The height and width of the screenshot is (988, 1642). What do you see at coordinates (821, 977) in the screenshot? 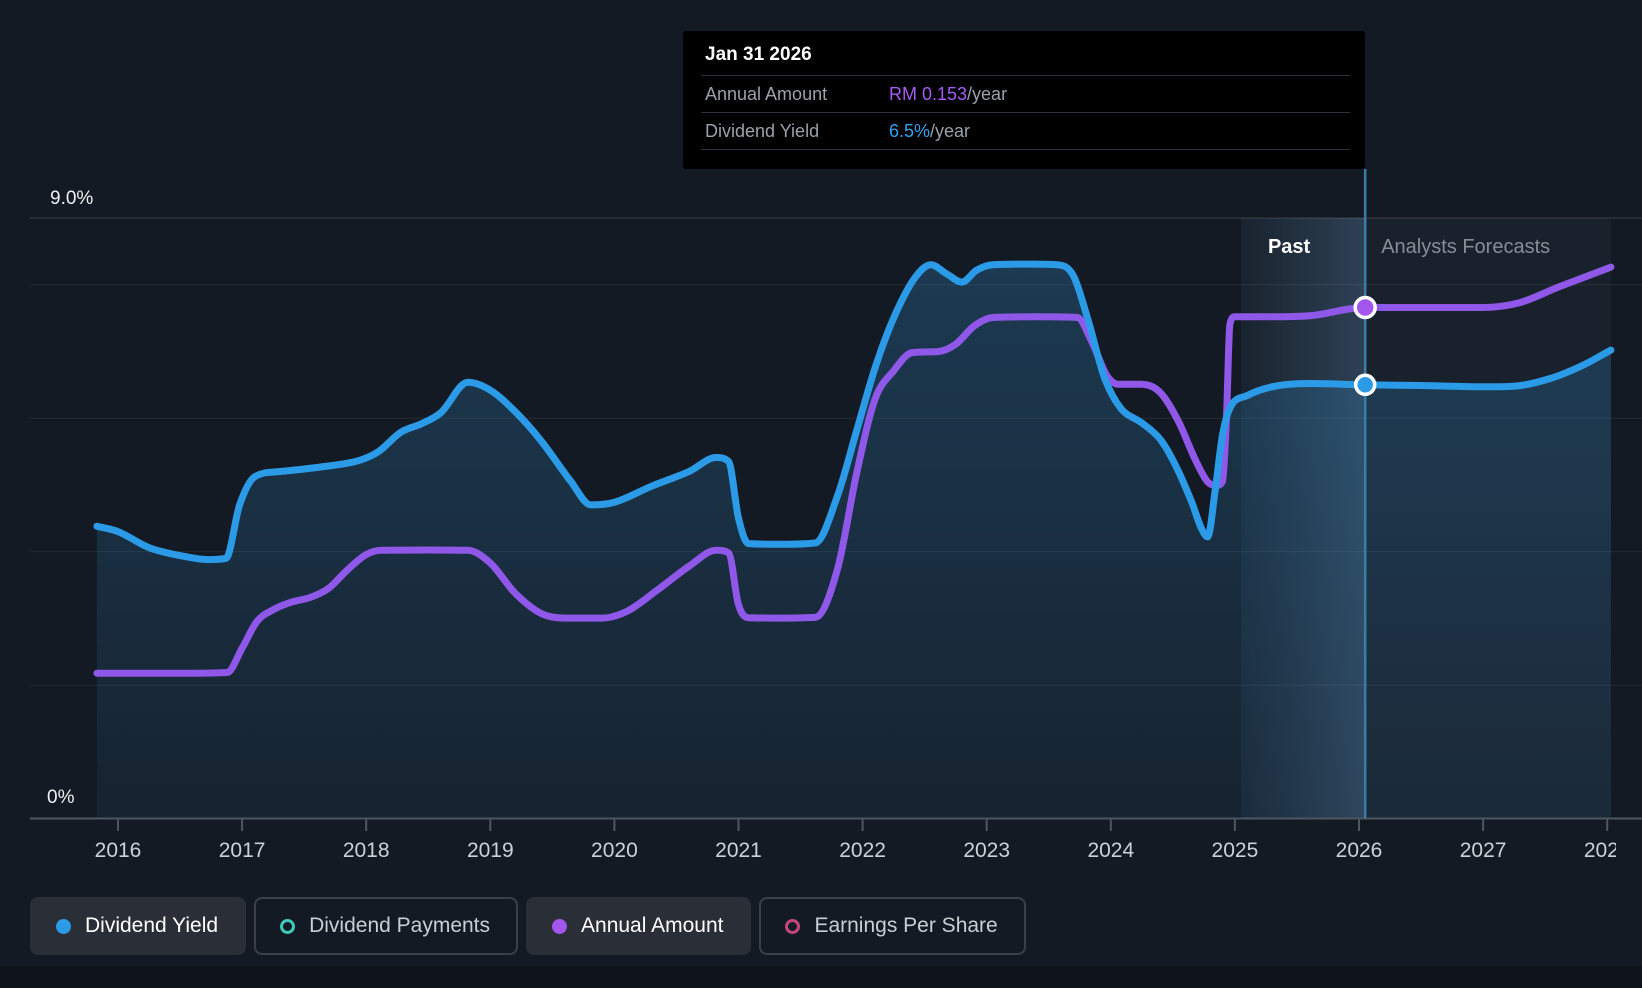
I see `page-footer-strip` at bounding box center [821, 977].